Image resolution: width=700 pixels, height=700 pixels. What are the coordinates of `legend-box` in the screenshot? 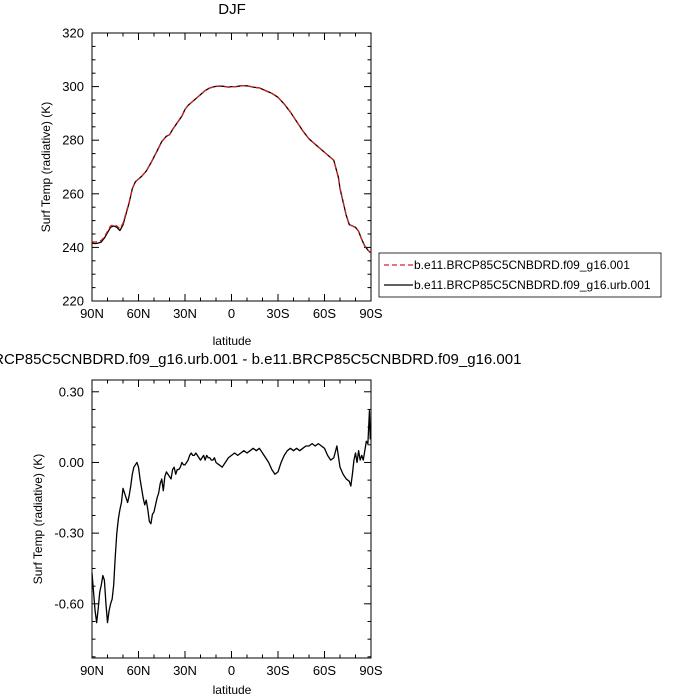 It's located at (520, 275).